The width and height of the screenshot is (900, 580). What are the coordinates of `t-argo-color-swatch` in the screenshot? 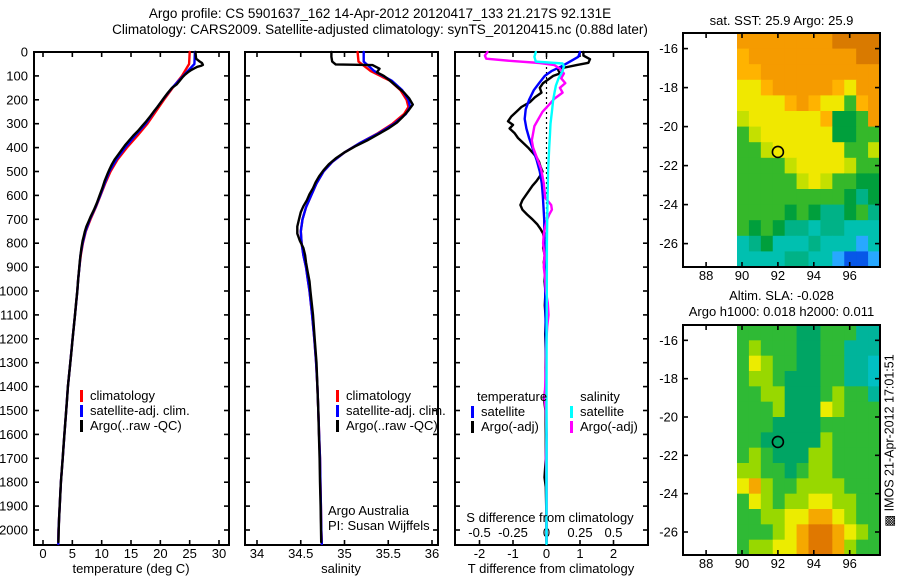 It's located at (472, 426).